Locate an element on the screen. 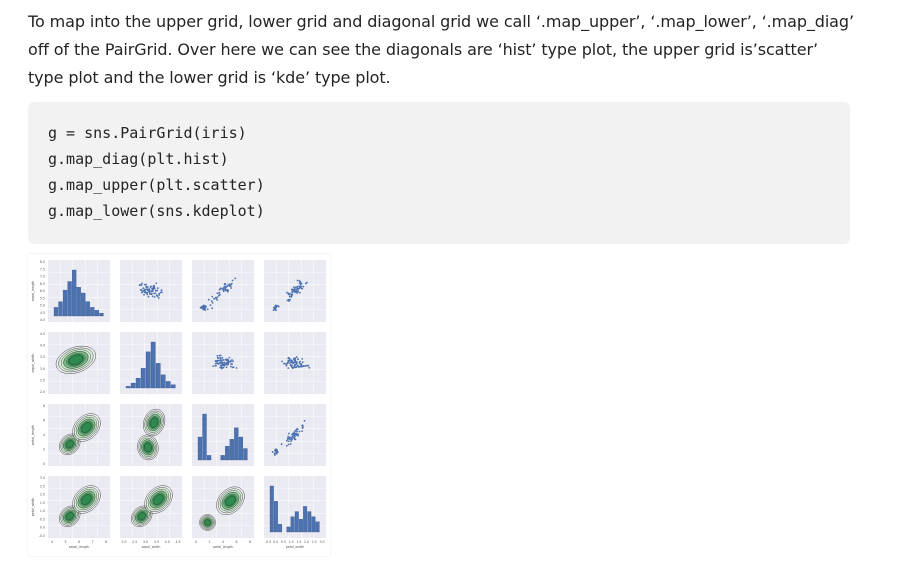  x-tick-label: 6 is located at coordinates (236, 542).